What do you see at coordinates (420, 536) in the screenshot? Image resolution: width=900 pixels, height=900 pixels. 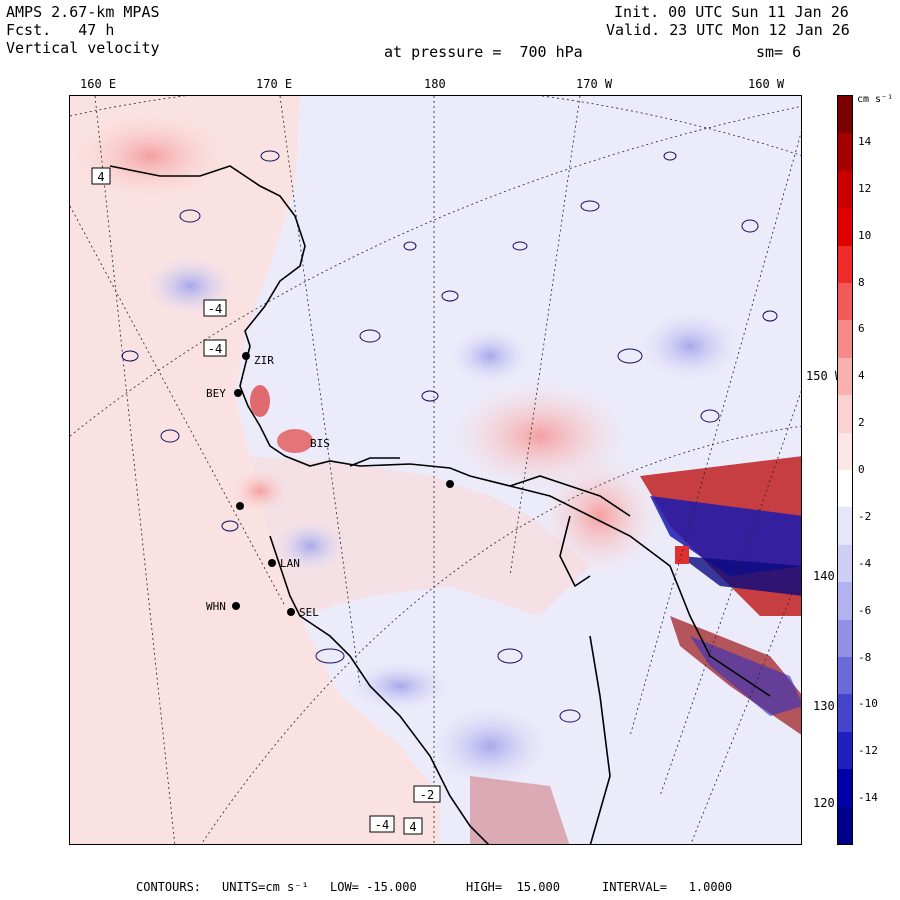 I see `ice-shelf-shading` at bounding box center [420, 536].